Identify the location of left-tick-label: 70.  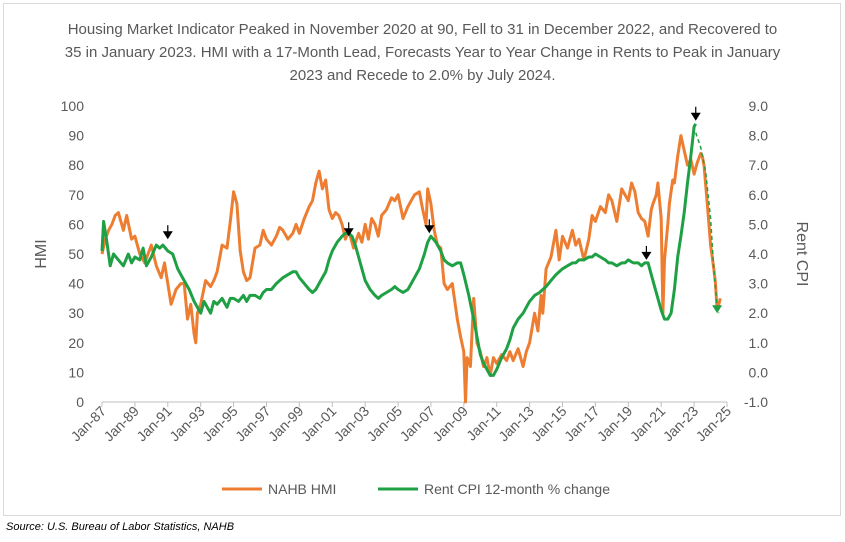
(76, 195).